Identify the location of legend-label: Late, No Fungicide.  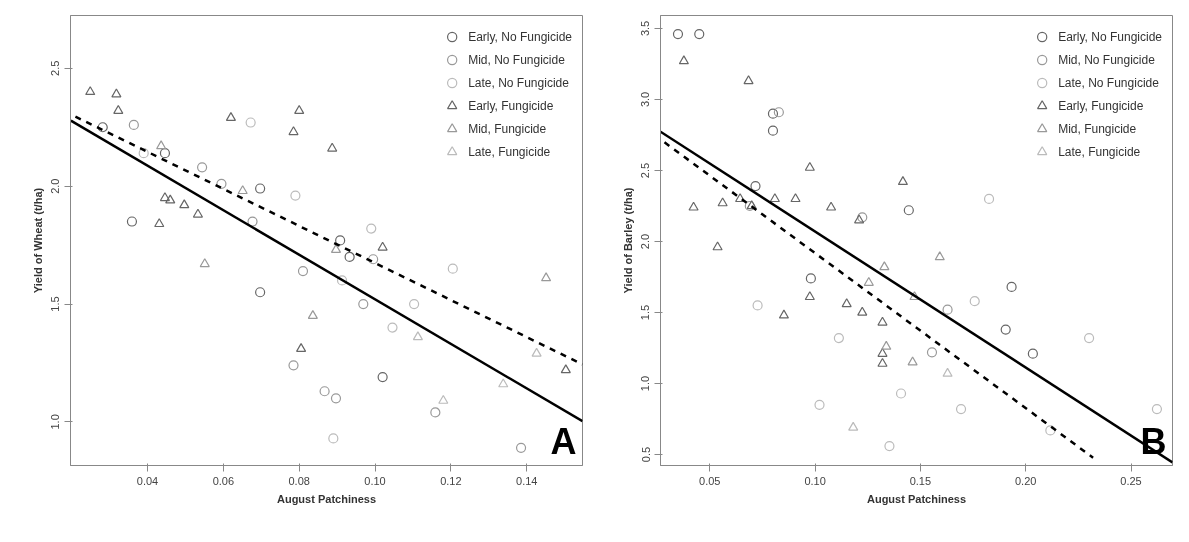
(518, 83).